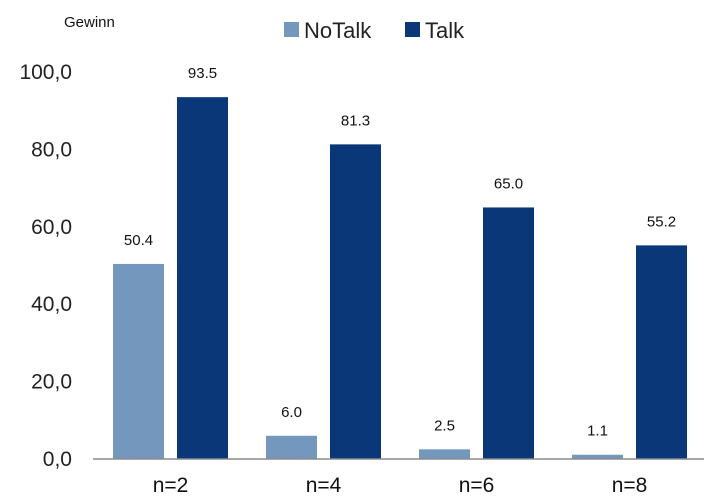  What do you see at coordinates (138, 240) in the screenshot?
I see `data-label: 50.4` at bounding box center [138, 240].